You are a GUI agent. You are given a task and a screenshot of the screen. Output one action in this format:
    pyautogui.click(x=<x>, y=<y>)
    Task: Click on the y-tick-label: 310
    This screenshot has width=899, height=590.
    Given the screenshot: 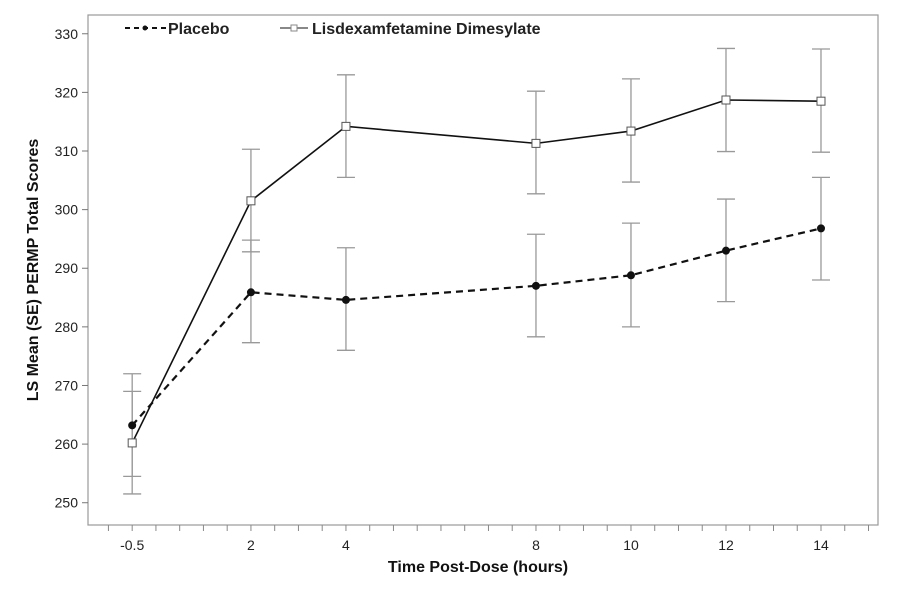 What is the action you would take?
    pyautogui.click(x=67, y=151)
    